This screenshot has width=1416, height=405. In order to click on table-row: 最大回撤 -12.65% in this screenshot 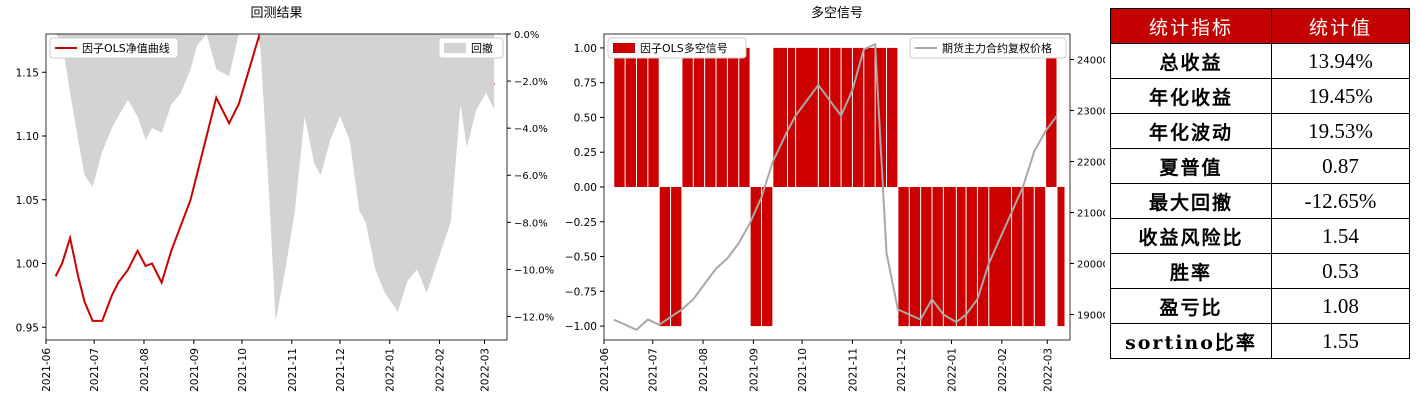, I will do `click(1260, 201)`.